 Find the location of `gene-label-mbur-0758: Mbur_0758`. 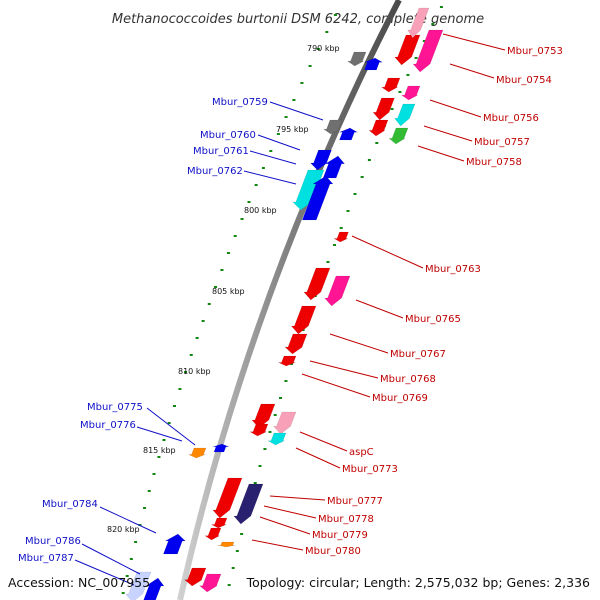

gene-label-mbur-0758: Mbur_0758 is located at coordinates (494, 162).